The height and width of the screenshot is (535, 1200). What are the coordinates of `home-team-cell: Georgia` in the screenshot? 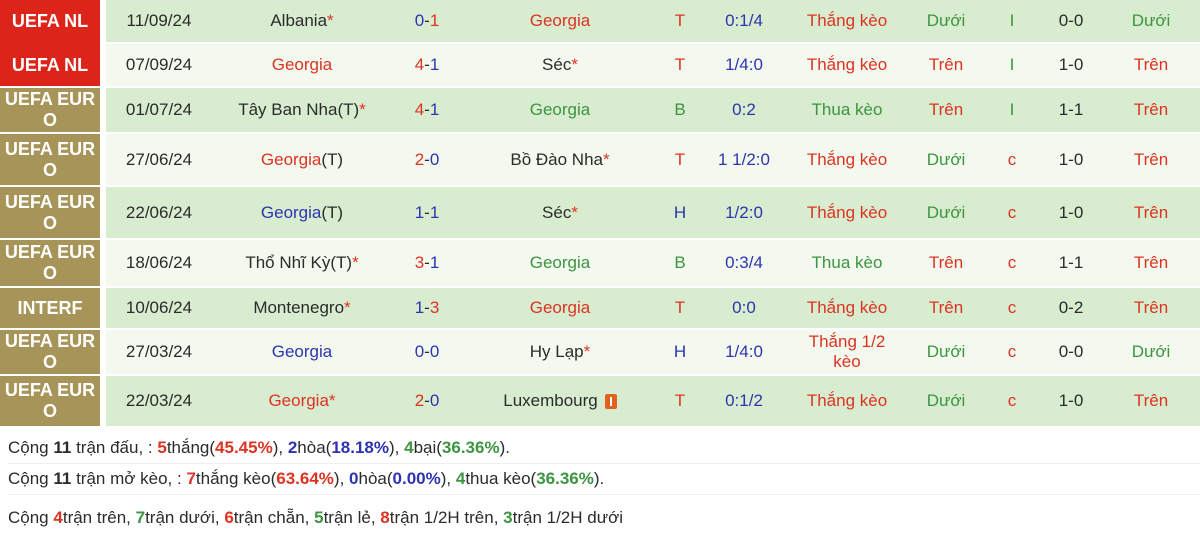 It's located at (302, 66).